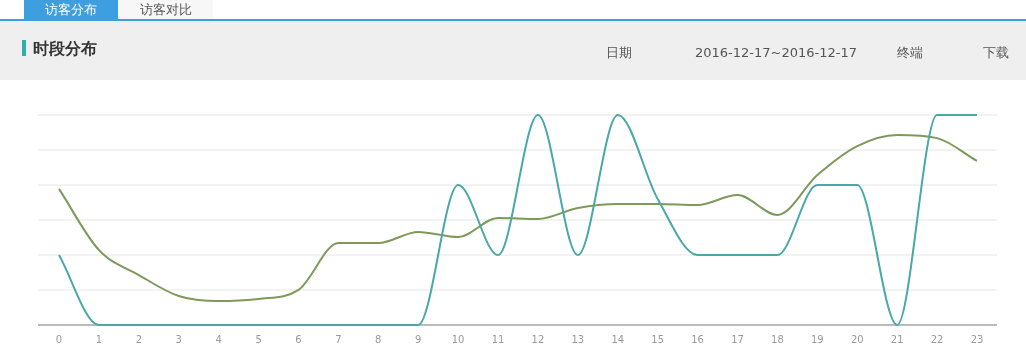 The height and width of the screenshot is (363, 1026). Describe the element at coordinates (619, 52) in the screenshot. I see `text: 日期` at that location.